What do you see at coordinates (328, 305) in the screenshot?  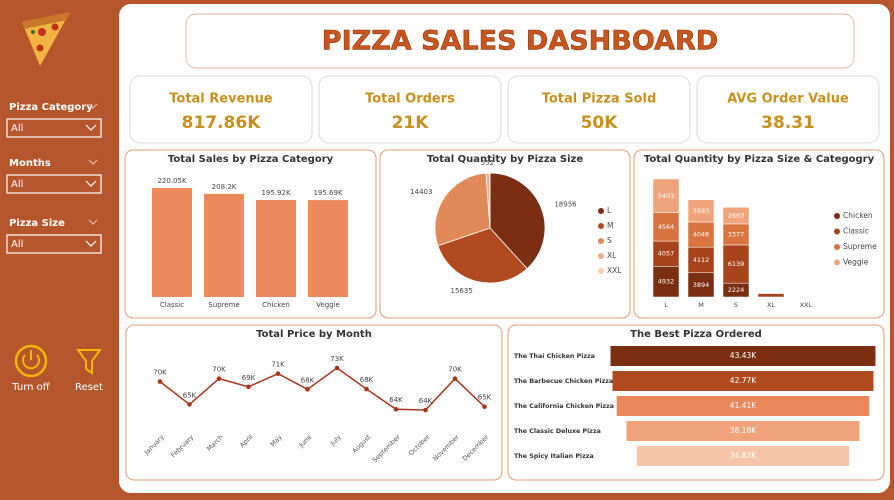 I see `x-tick-label: Veggie` at bounding box center [328, 305].